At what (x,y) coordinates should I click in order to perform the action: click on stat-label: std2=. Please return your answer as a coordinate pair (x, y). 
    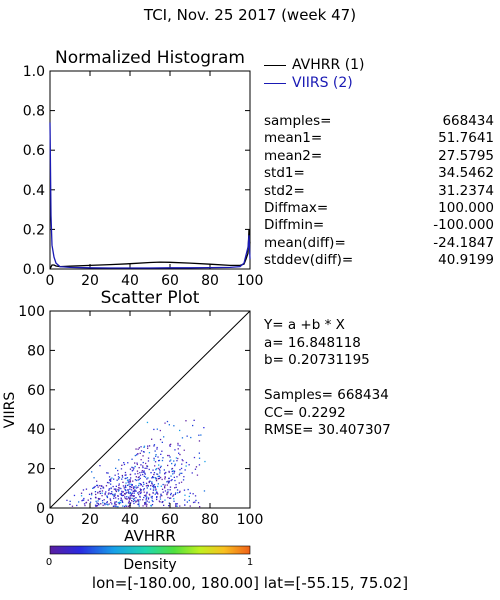
    Looking at the image, I should click on (284, 190).